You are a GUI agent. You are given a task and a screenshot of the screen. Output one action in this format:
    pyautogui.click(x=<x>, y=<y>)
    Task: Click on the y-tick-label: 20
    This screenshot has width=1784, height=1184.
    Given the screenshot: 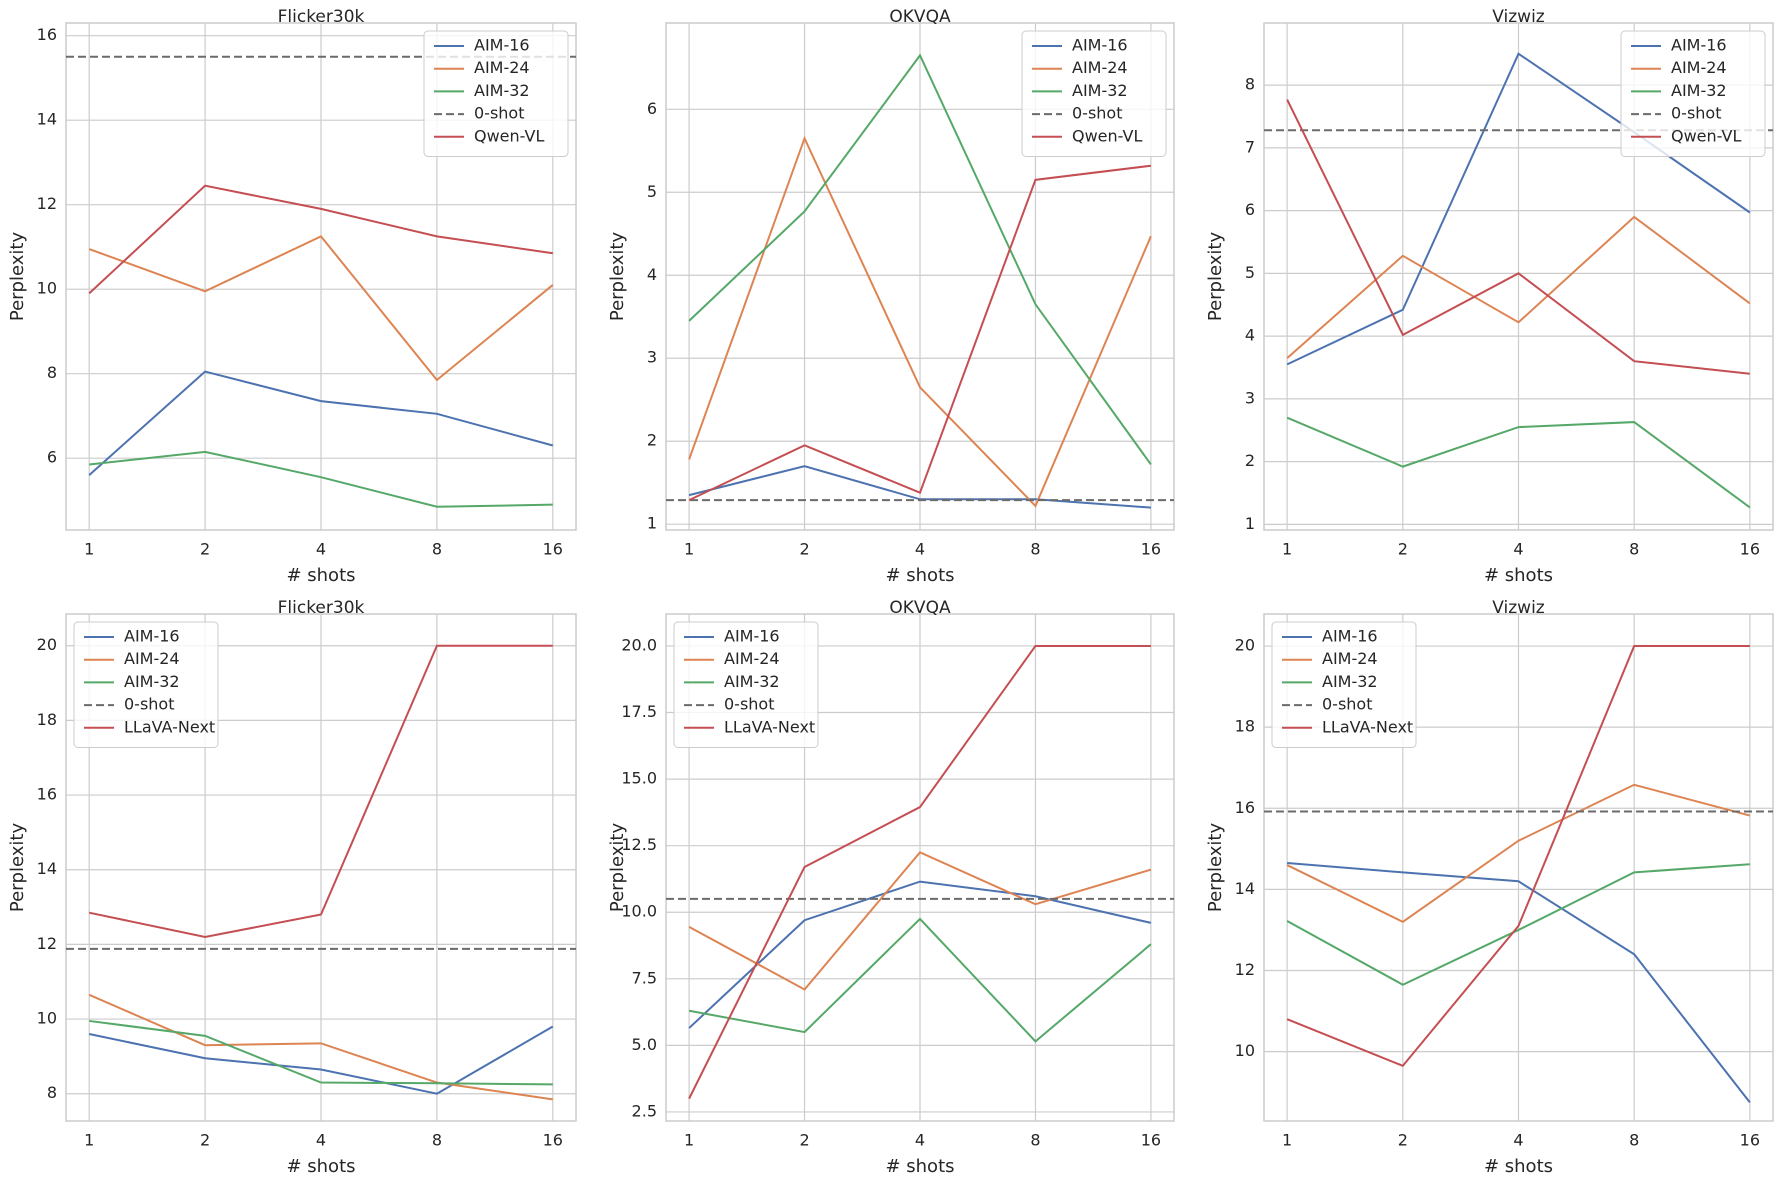 What is the action you would take?
    pyautogui.click(x=47, y=644)
    